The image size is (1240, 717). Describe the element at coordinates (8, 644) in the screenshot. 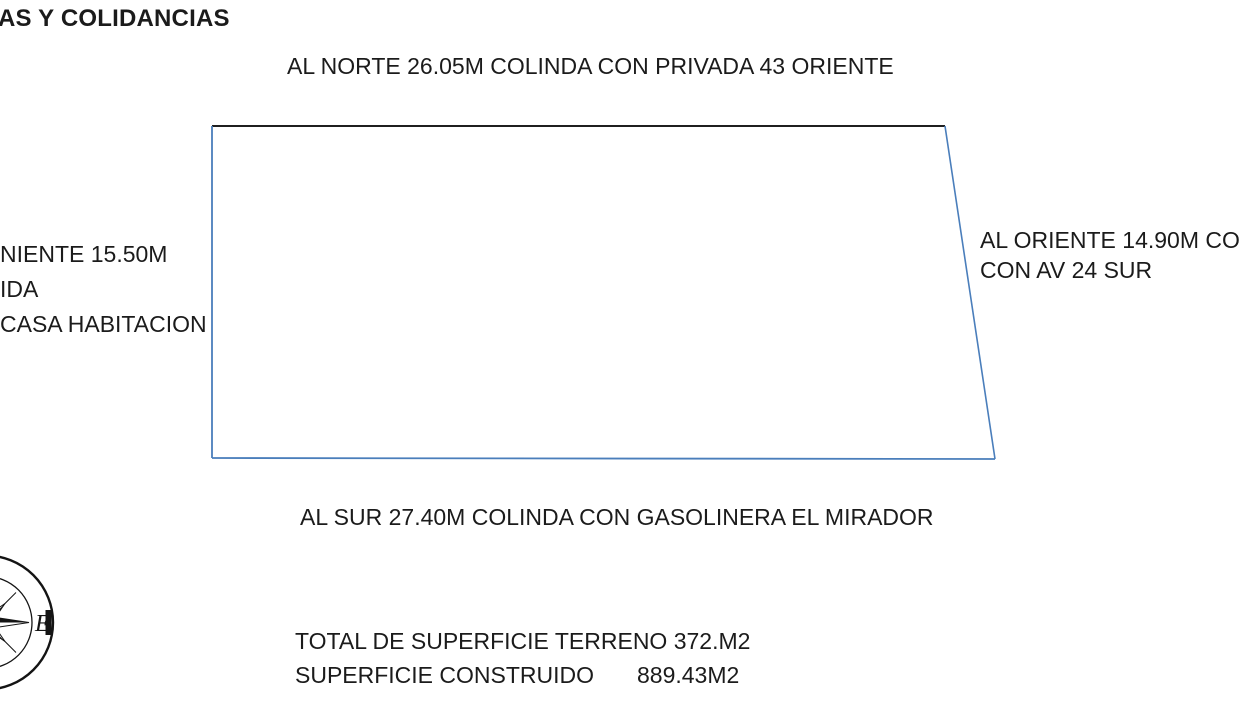

I see `compass-needle-ne-sw` at that location.